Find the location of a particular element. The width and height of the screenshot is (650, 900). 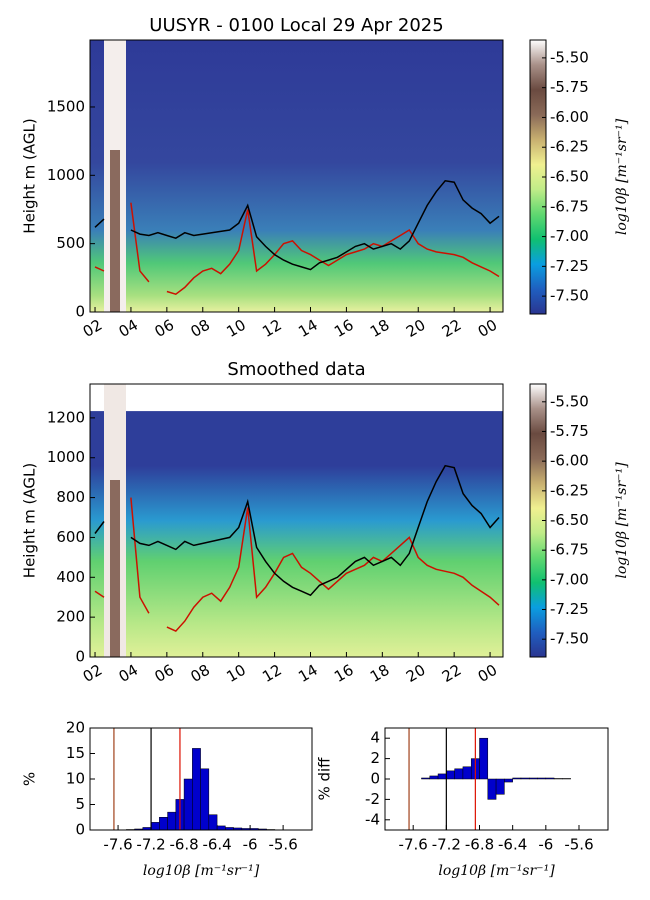

y-tick-label: 1200 is located at coordinates (66, 417).